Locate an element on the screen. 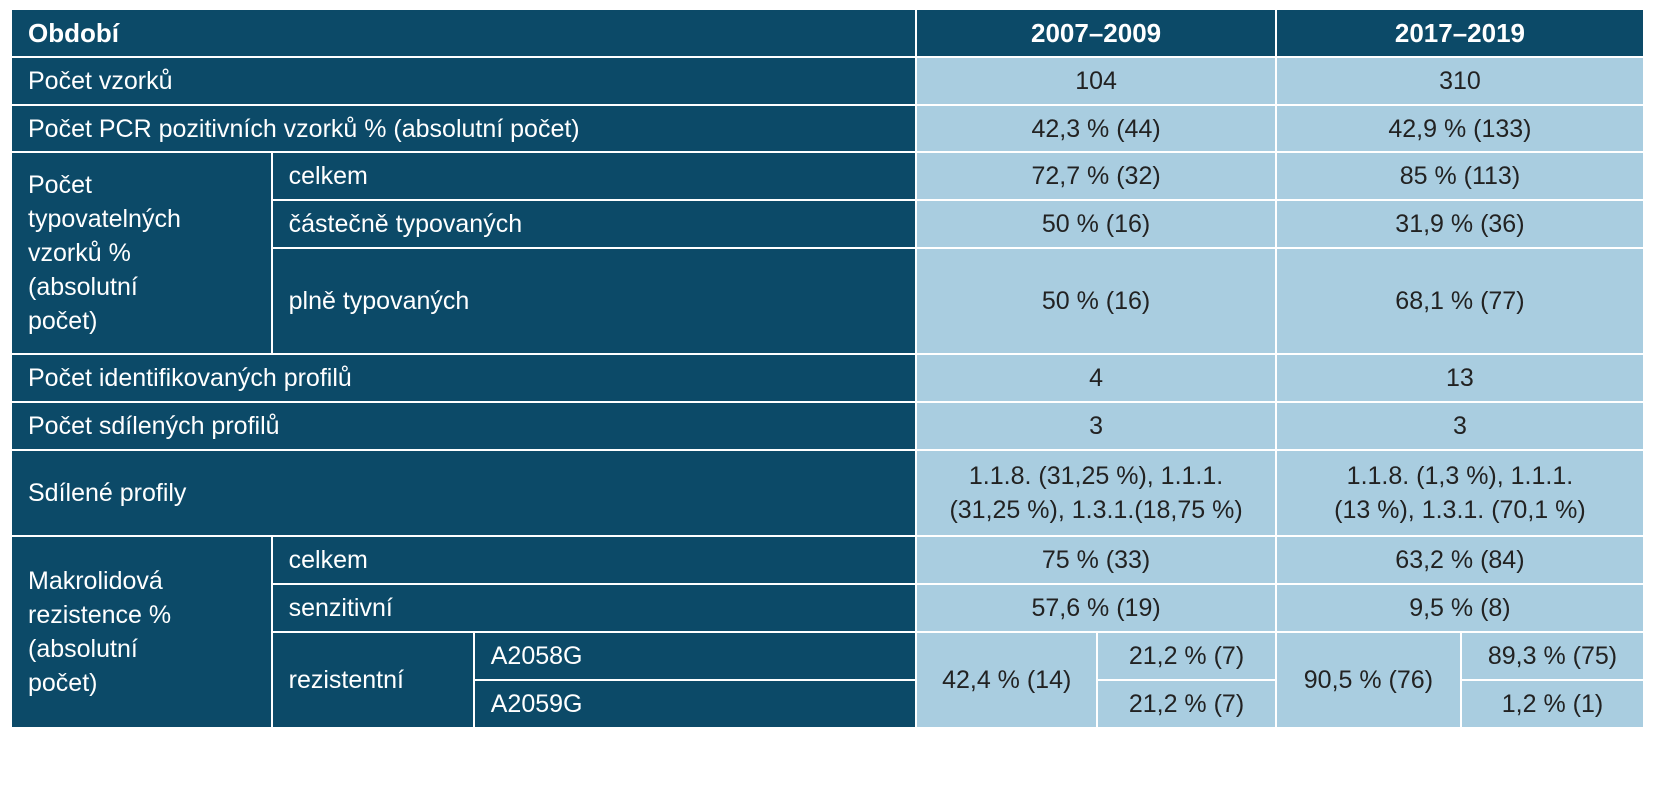 Image resolution: width=1674 pixels, height=800 pixels. table-row: Počet identifikovaných profilů 4 13 is located at coordinates (827, 378).